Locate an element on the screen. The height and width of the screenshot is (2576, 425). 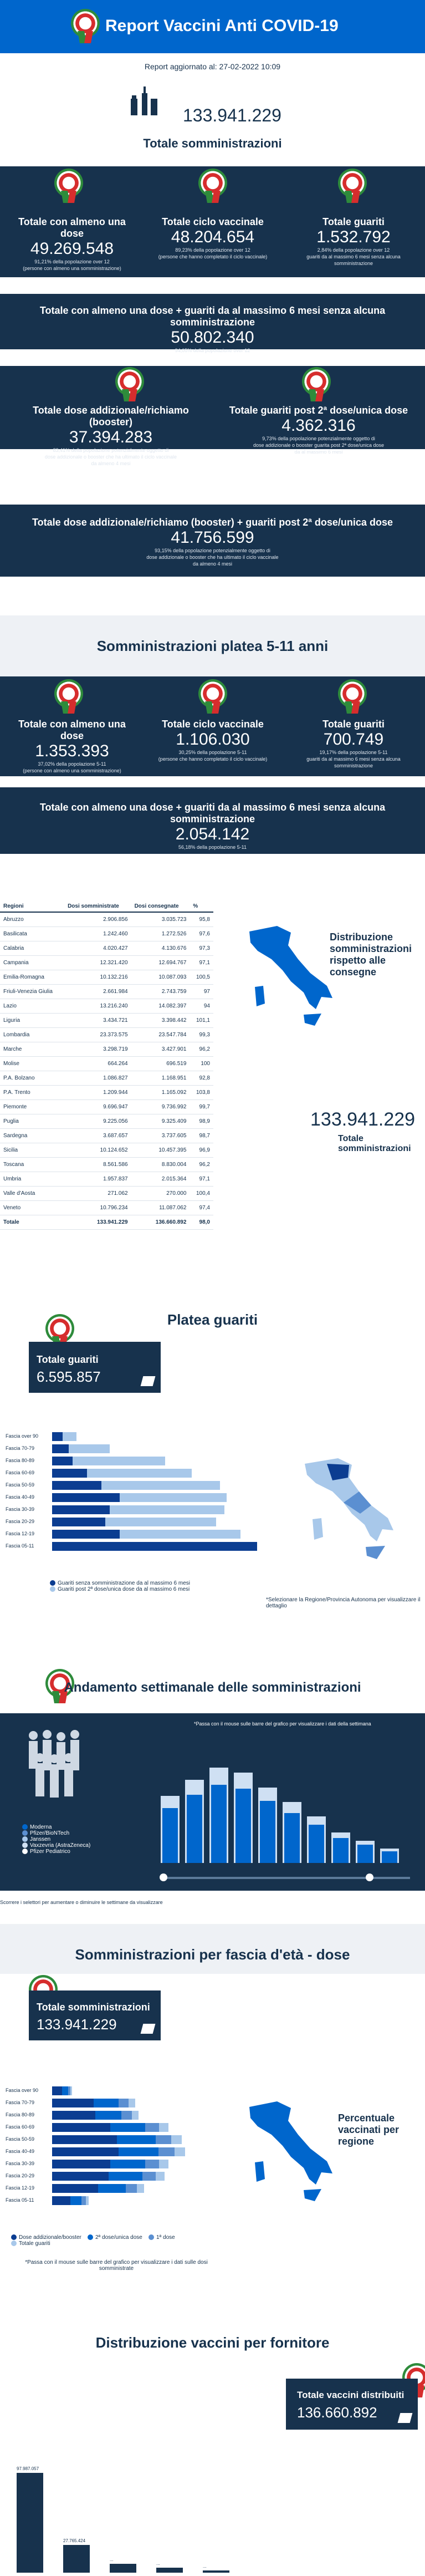
table-cell: 99,3 is located at coordinates (201, 1034).